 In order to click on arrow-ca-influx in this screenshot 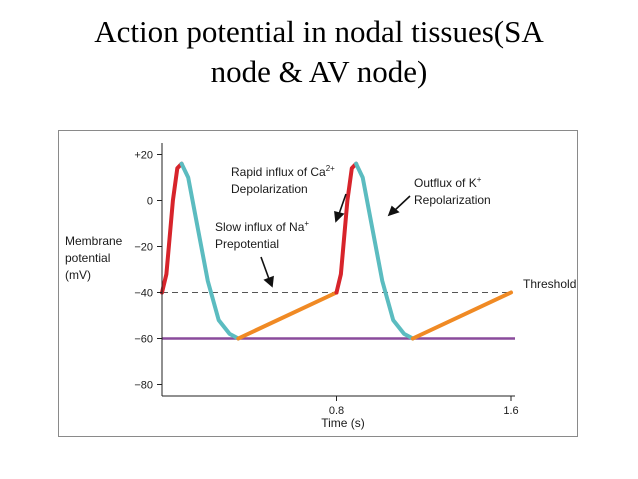, I will do `click(342, 204)`.